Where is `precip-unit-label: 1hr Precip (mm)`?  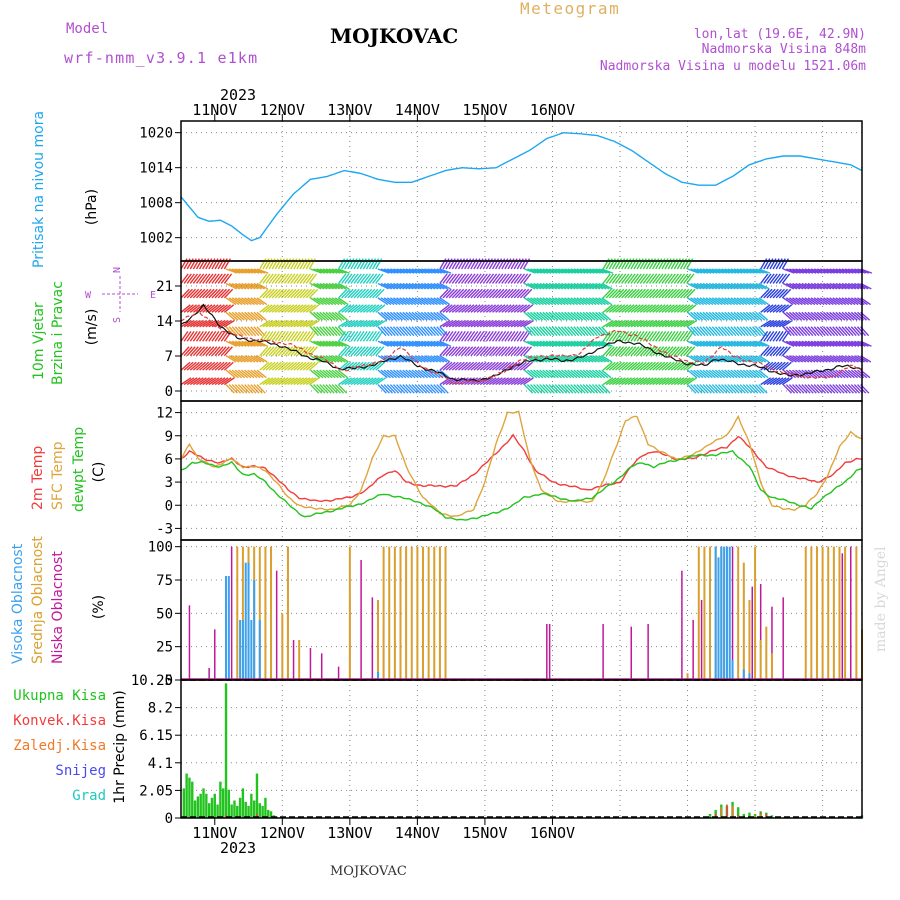
precip-unit-label: 1hr Precip (mm) is located at coordinates (120, 746).